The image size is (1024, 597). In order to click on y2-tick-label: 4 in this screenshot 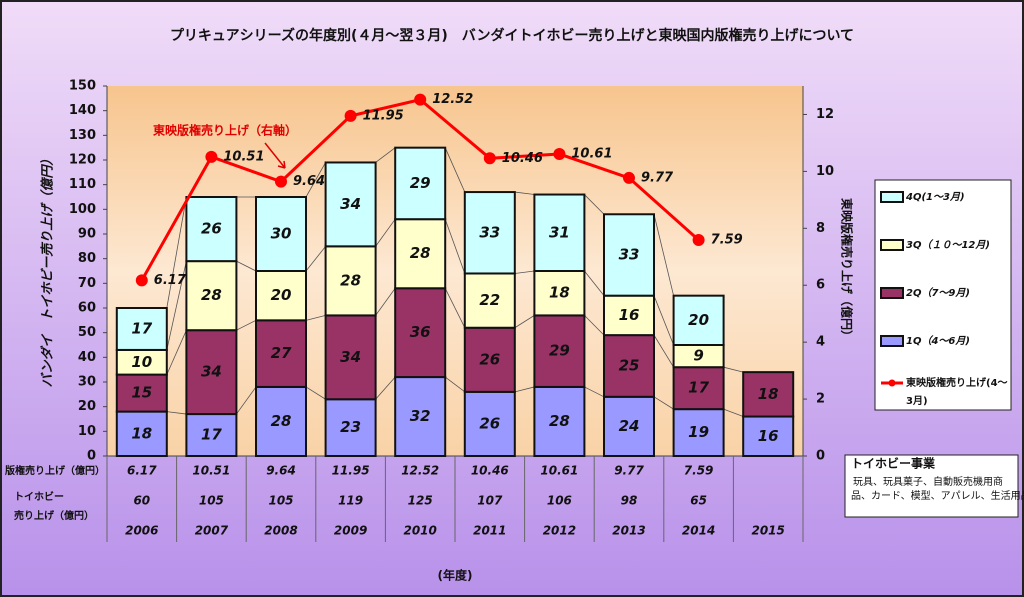, I will do `click(820, 342)`.